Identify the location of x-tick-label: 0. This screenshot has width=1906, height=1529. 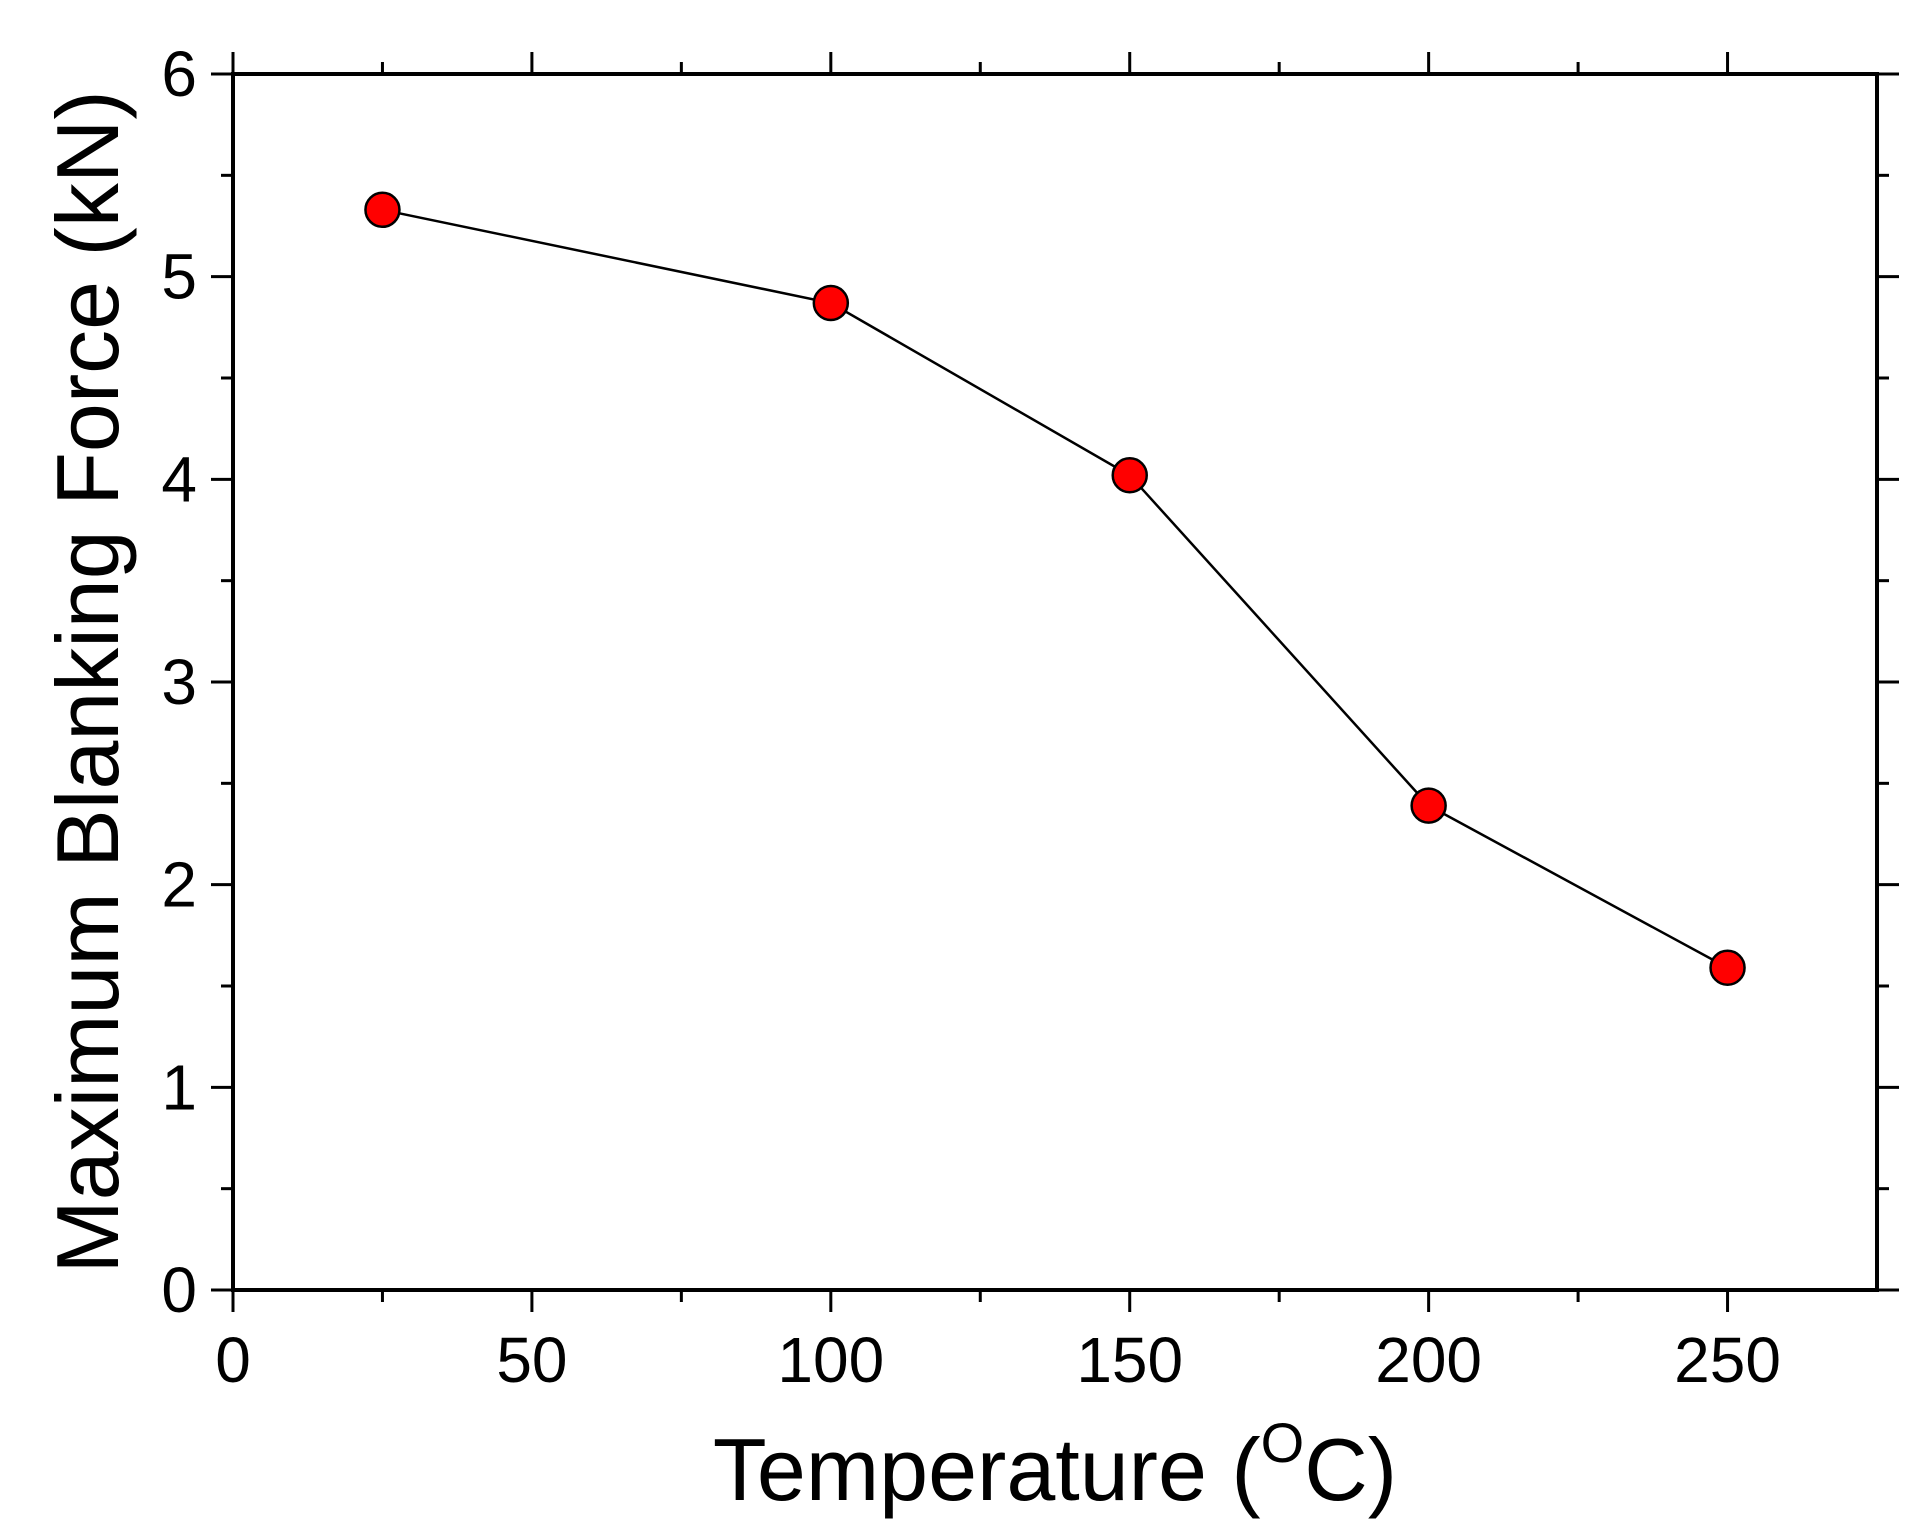
(233, 1360).